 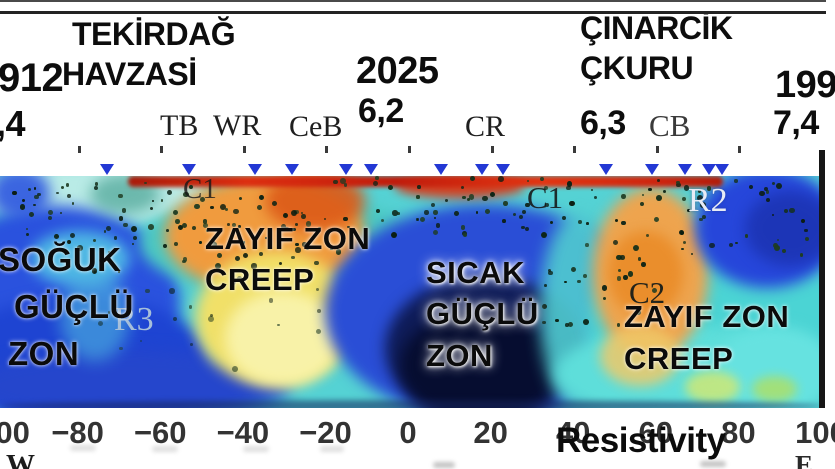 I want to click on marker-r3: R3, so click(x=134, y=319).